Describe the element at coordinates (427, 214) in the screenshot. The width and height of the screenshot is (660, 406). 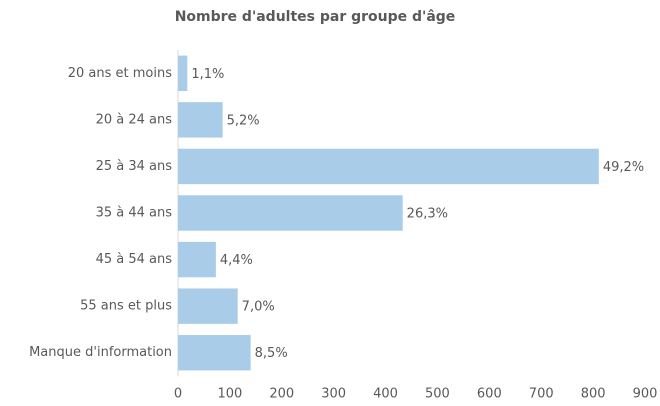
I see `data-label: 26,3%` at that location.